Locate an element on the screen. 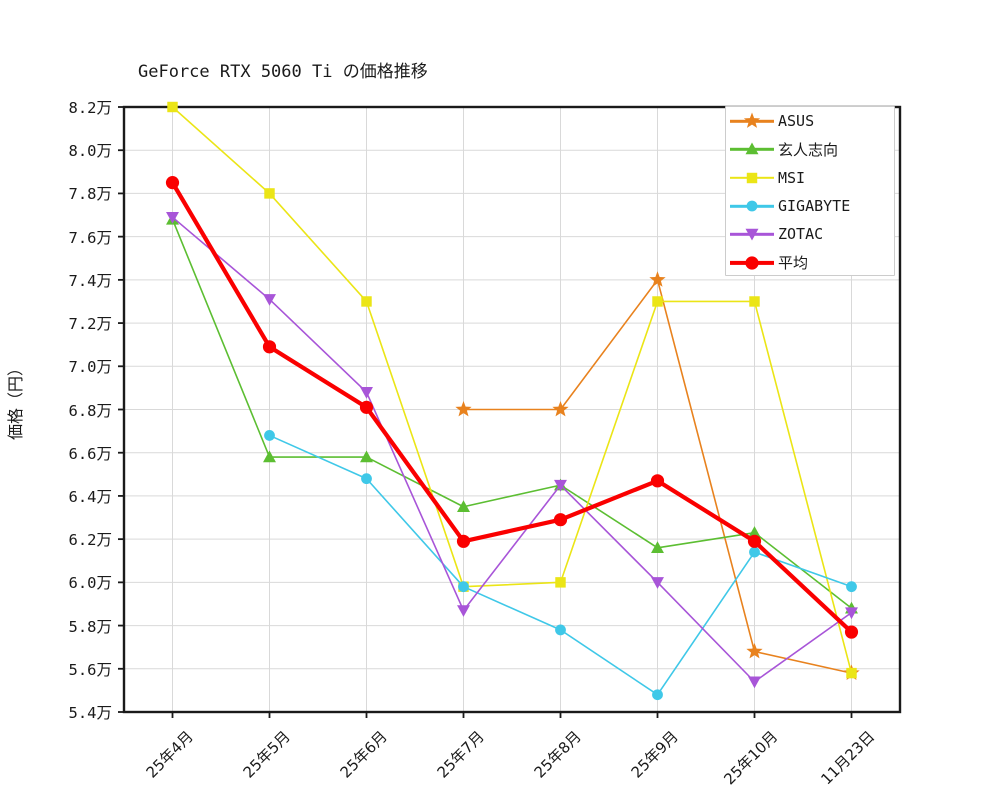 The height and width of the screenshot is (800, 1000). y-tick-label: 6.8万 is located at coordinates (90, 410).